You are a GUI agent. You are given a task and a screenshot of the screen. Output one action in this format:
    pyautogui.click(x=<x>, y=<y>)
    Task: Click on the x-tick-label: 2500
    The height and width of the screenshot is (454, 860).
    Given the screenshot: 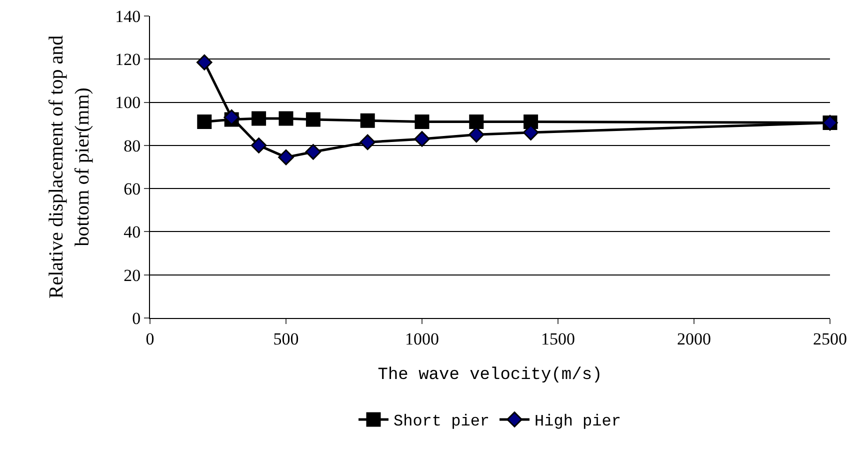 What is the action you would take?
    pyautogui.click(x=830, y=338)
    